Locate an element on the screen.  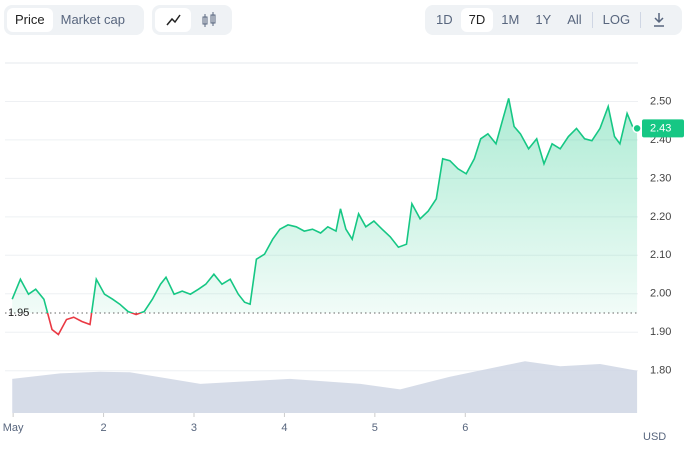
x-tick-label: May is located at coordinates (13, 428).